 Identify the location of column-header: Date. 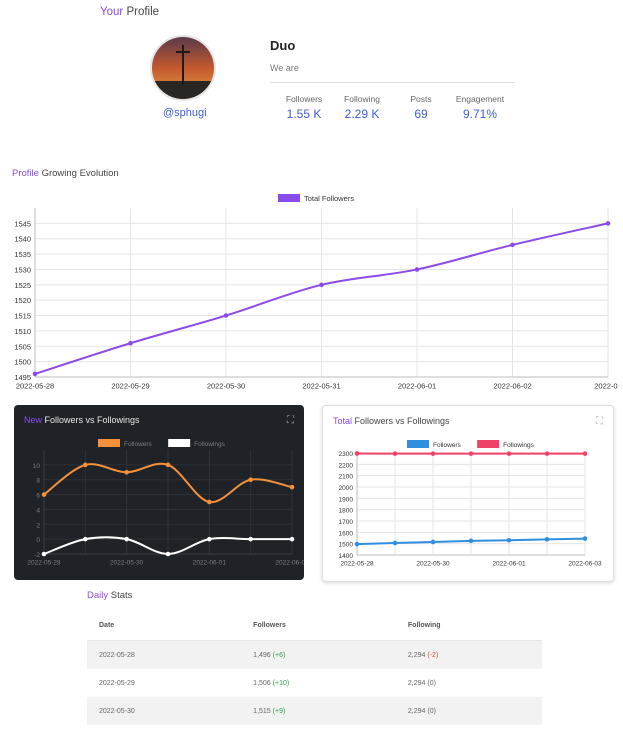
(164, 625).